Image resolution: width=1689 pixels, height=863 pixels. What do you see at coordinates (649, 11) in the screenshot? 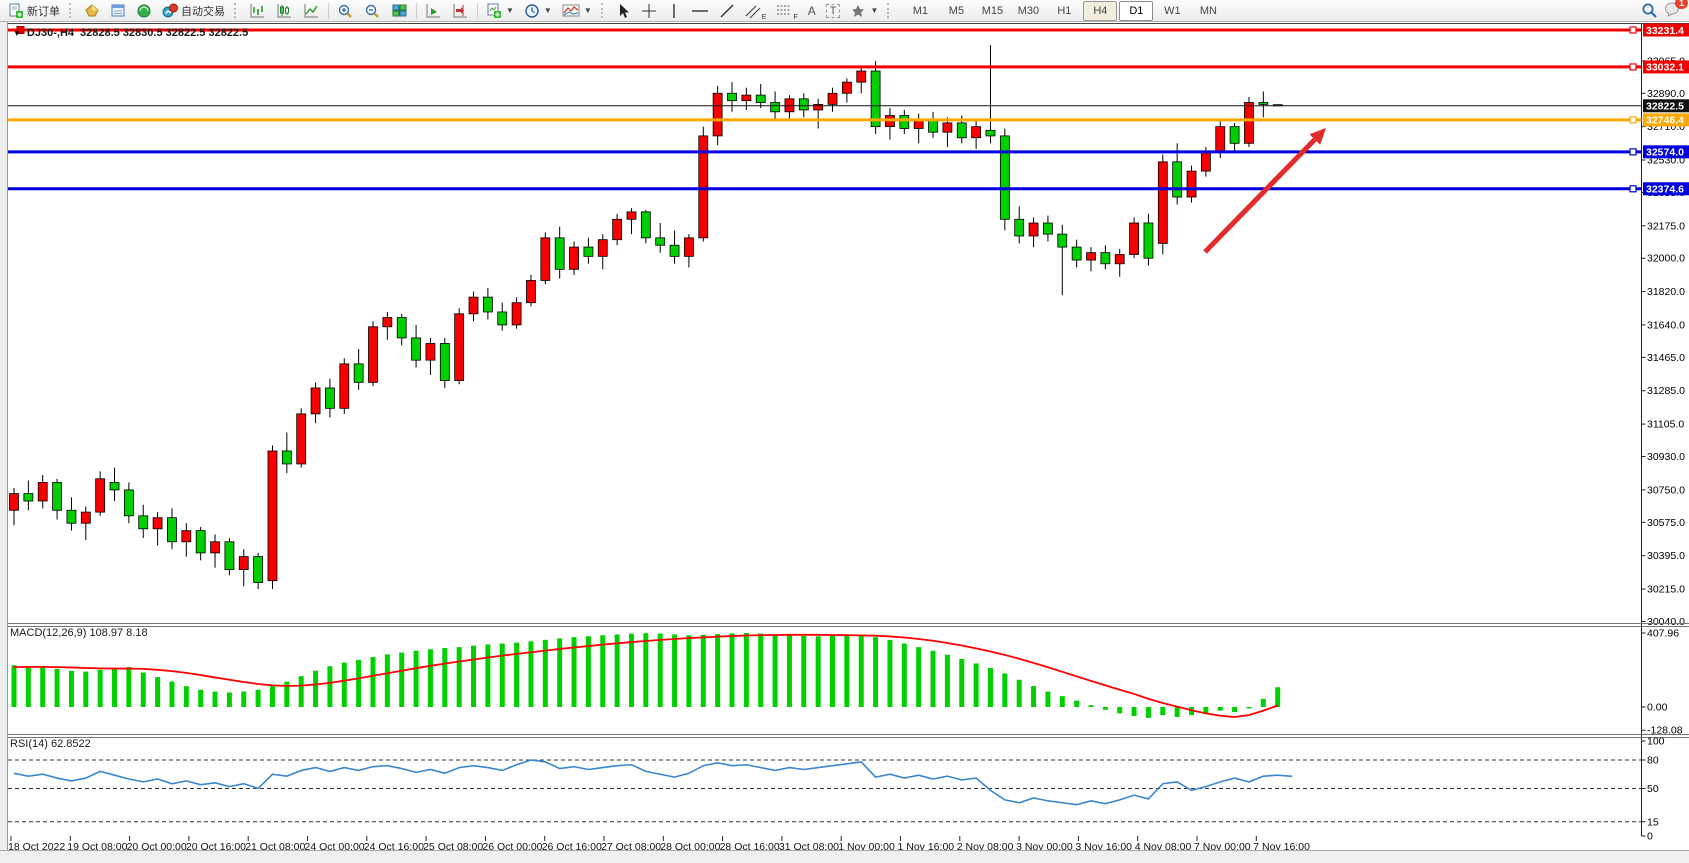
I see `crosshair-tool-button` at bounding box center [649, 11].